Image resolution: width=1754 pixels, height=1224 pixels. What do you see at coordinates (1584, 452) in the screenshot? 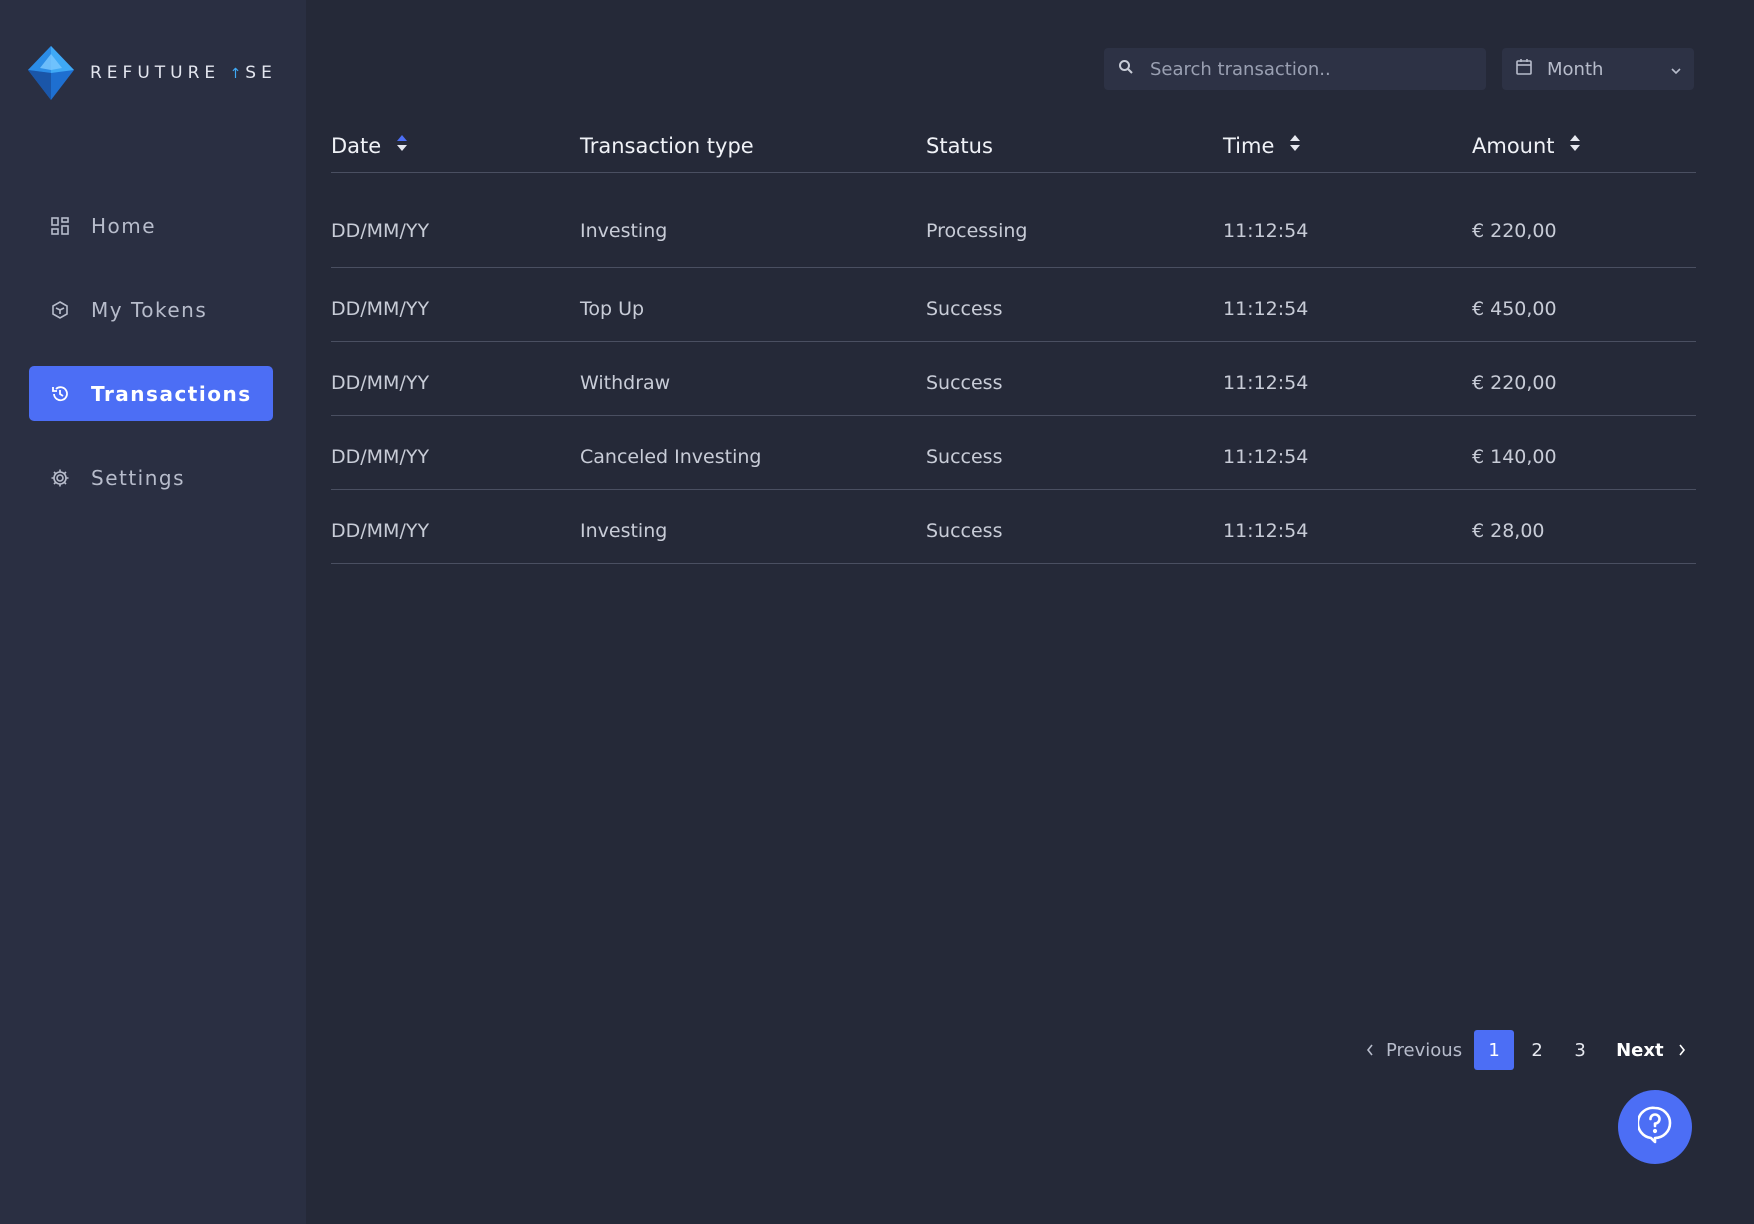
I see `cell-amount: € 140,00` at bounding box center [1584, 452].